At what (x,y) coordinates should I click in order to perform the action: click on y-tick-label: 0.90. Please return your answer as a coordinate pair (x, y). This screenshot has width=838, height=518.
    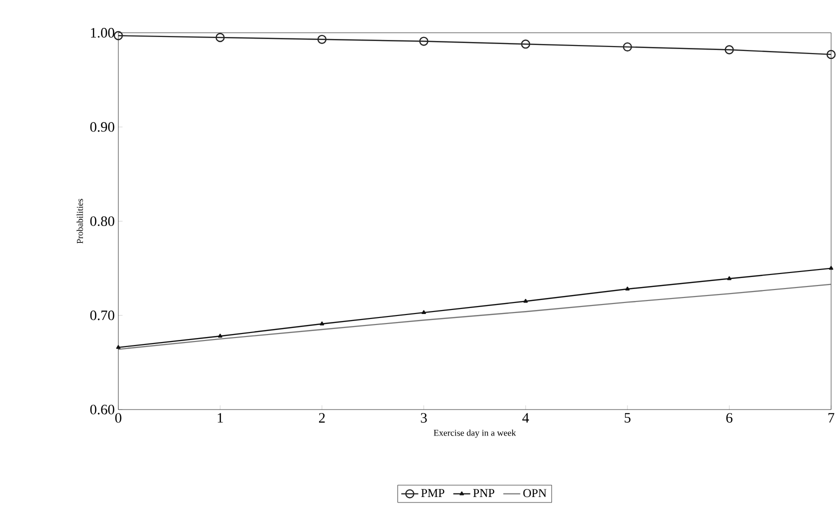
    Looking at the image, I should click on (102, 127).